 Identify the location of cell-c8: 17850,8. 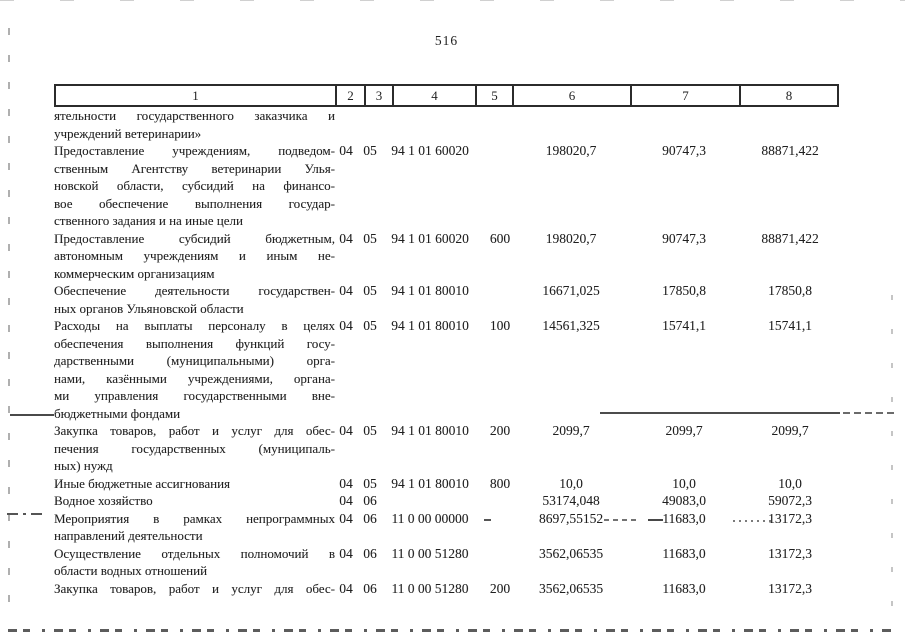
(790, 290).